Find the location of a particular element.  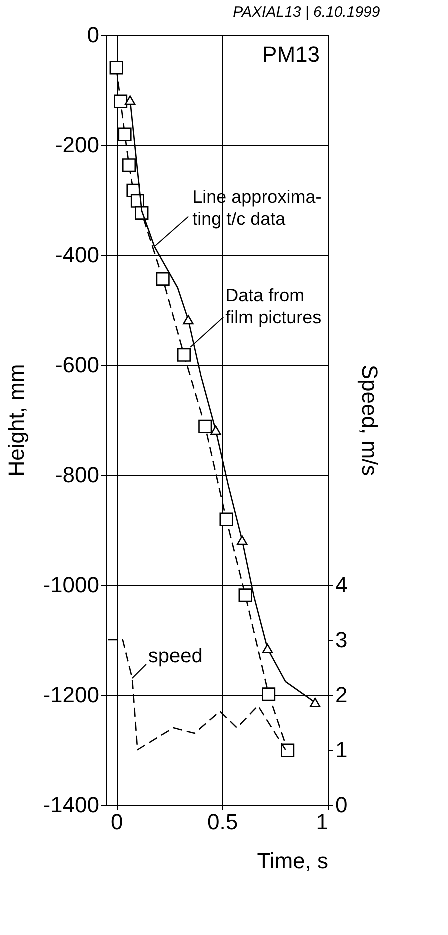

y-tick-label: -800 is located at coordinates (77, 475).